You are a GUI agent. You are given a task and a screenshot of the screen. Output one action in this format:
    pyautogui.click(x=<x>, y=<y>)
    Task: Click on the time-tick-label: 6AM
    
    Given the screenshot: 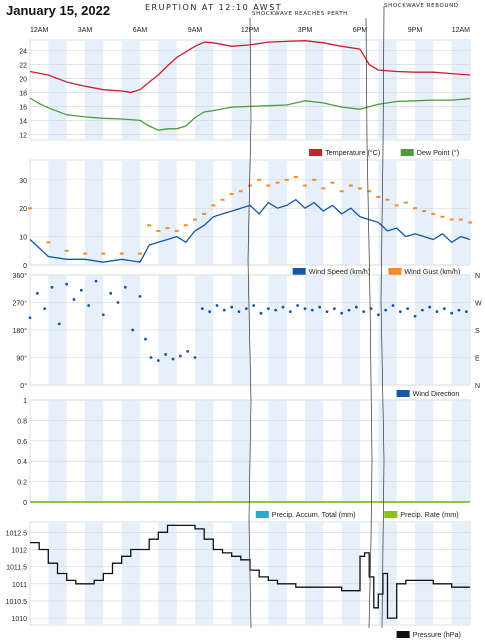 What is the action you would take?
    pyautogui.click(x=140, y=30)
    